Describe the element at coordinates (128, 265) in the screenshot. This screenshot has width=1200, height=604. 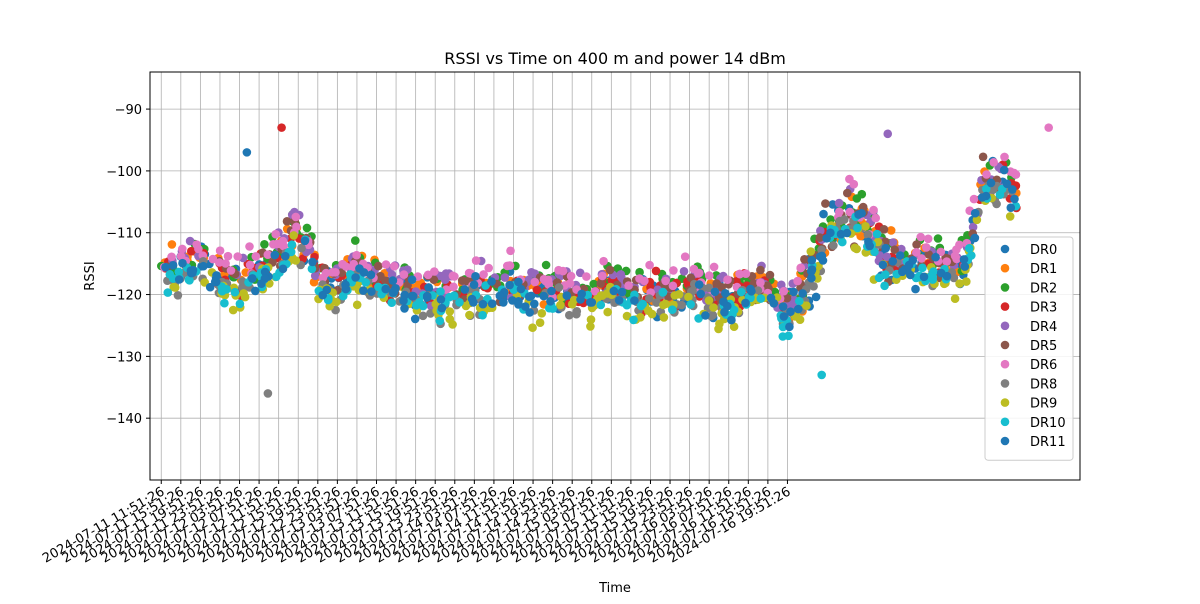
I see `y-axis: −90 −100 −110 −120 −130 −140` at that location.